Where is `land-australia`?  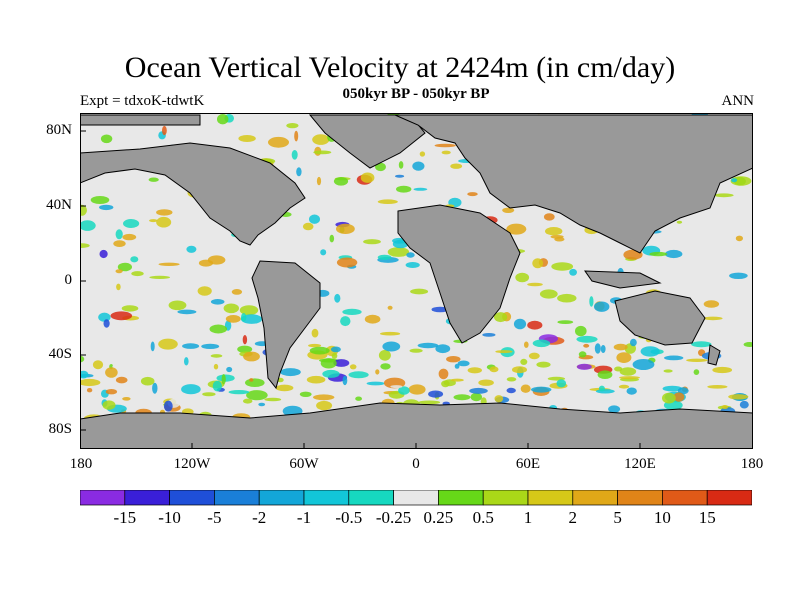 land-australia is located at coordinates (660, 318).